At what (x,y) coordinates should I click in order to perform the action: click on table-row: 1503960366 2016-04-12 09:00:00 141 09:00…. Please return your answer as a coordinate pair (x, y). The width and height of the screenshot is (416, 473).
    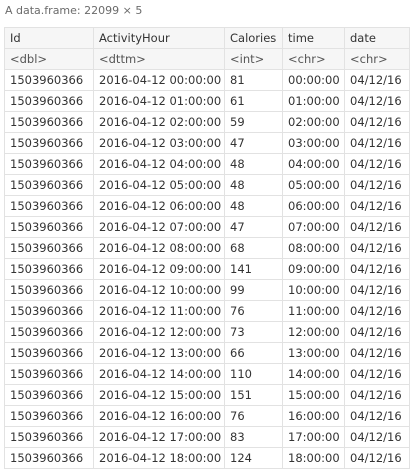
    Looking at the image, I should click on (207, 269).